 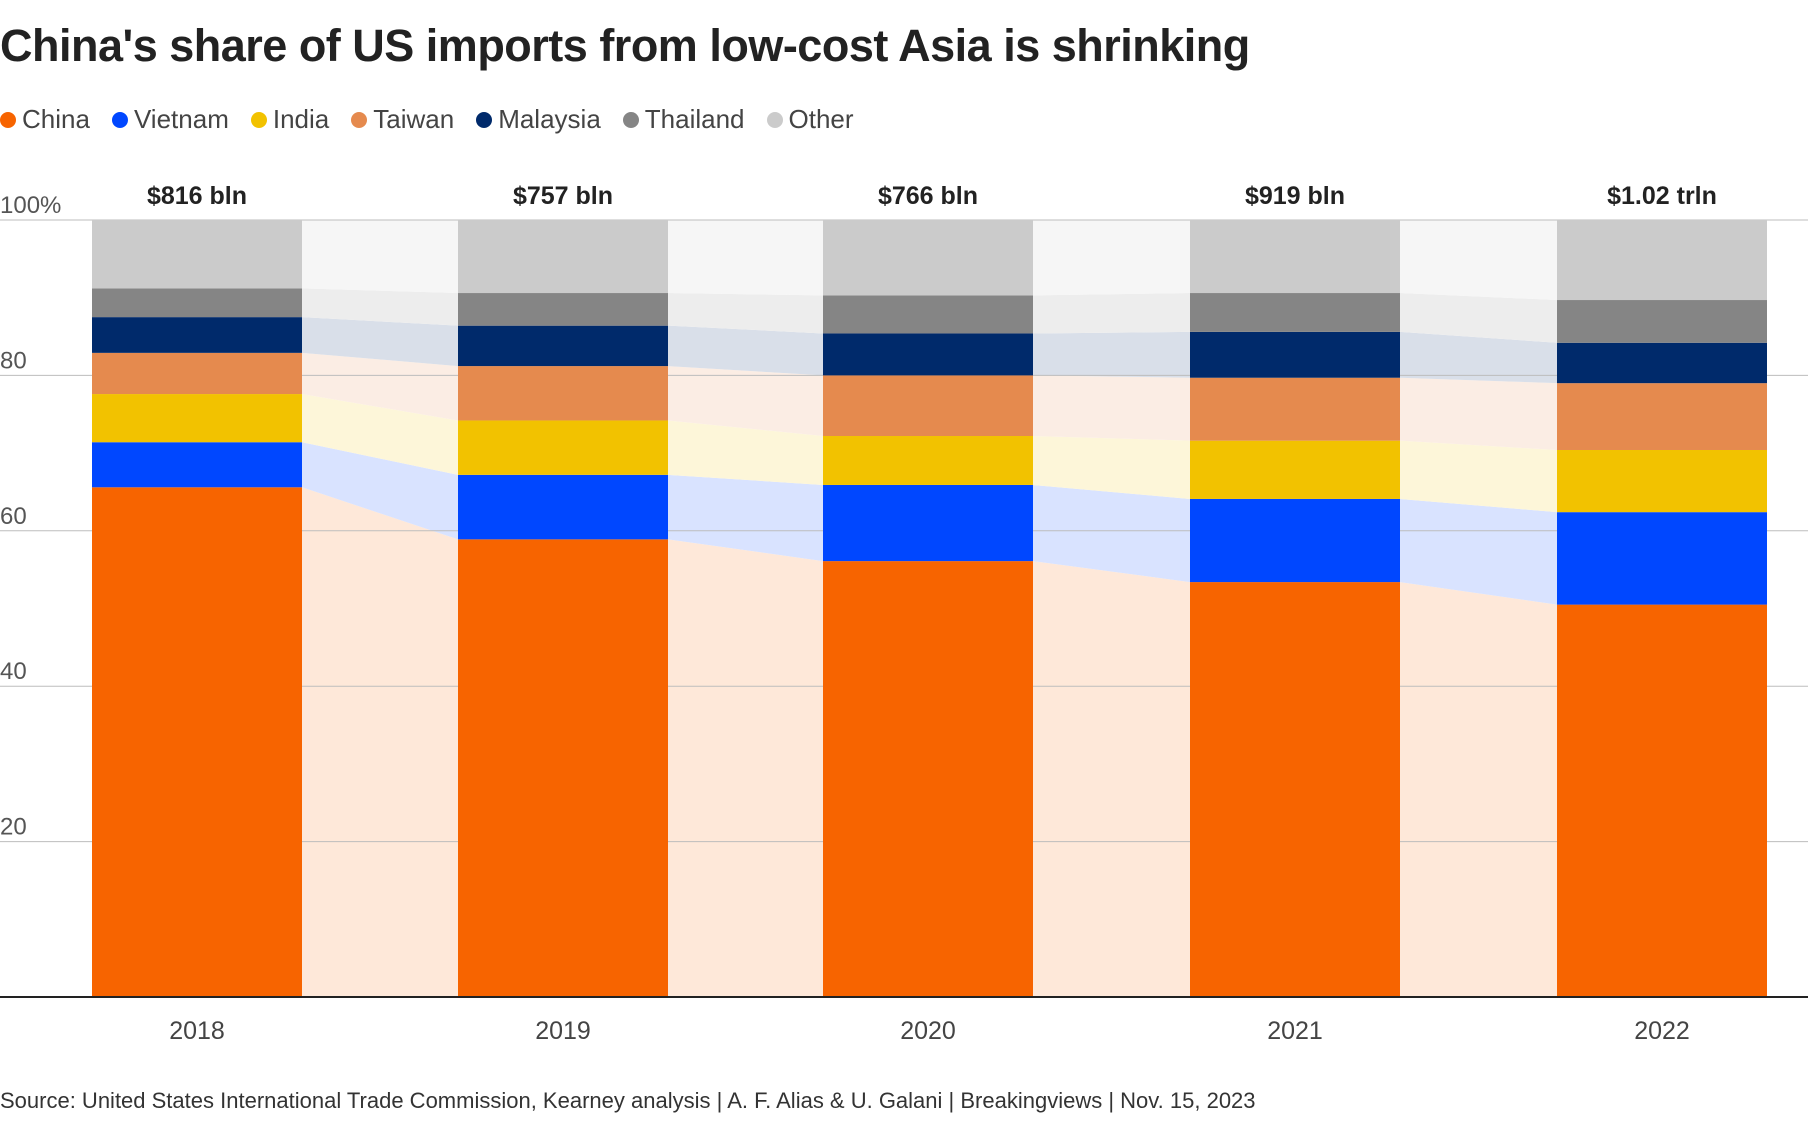 What do you see at coordinates (1662, 558) in the screenshot?
I see `bar-vietnam-2022` at bounding box center [1662, 558].